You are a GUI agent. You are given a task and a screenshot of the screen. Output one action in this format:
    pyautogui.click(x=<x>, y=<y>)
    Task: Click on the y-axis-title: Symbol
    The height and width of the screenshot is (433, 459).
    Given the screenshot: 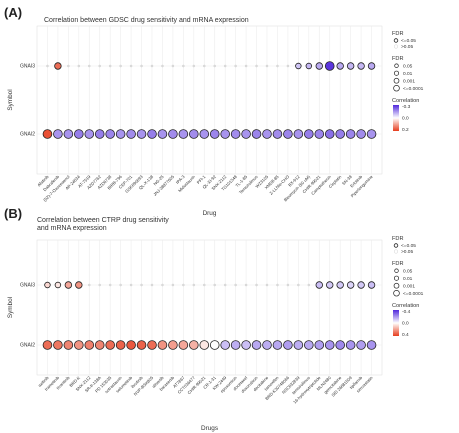 What is the action you would take?
    pyautogui.click(x=10, y=99)
    